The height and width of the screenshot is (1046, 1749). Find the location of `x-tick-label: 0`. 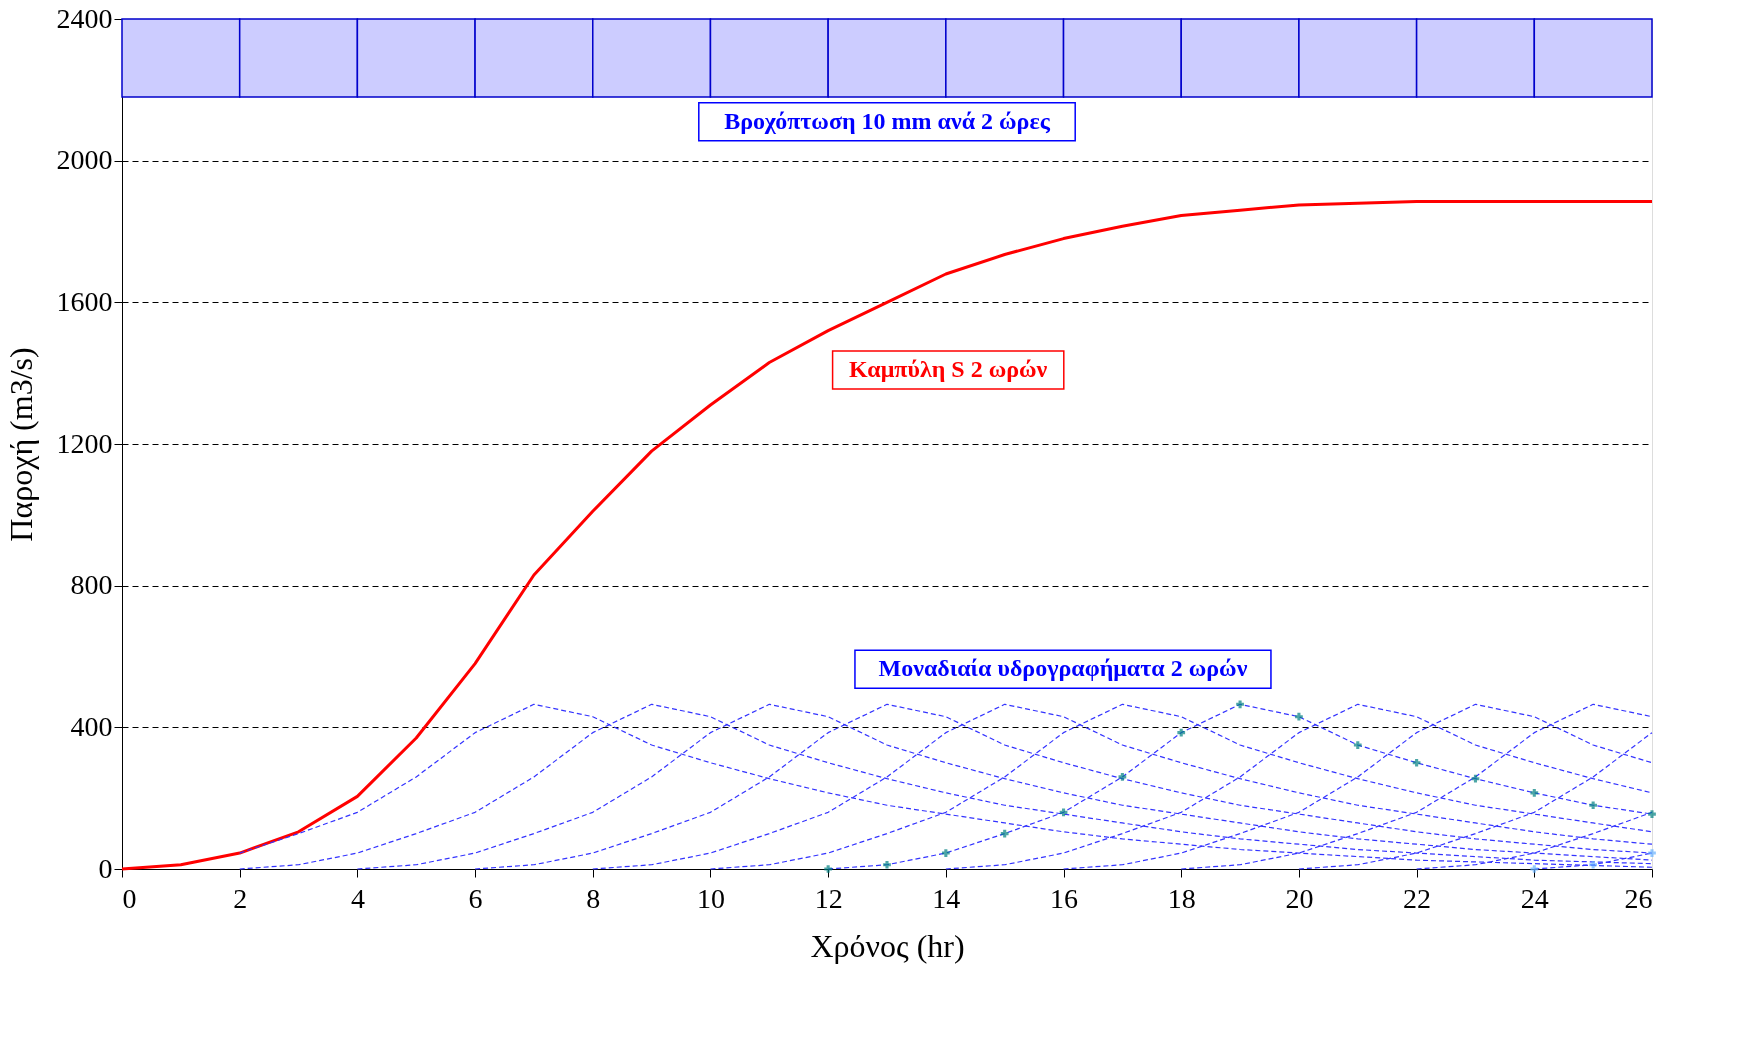

x-tick-label: 0 is located at coordinates (129, 898).